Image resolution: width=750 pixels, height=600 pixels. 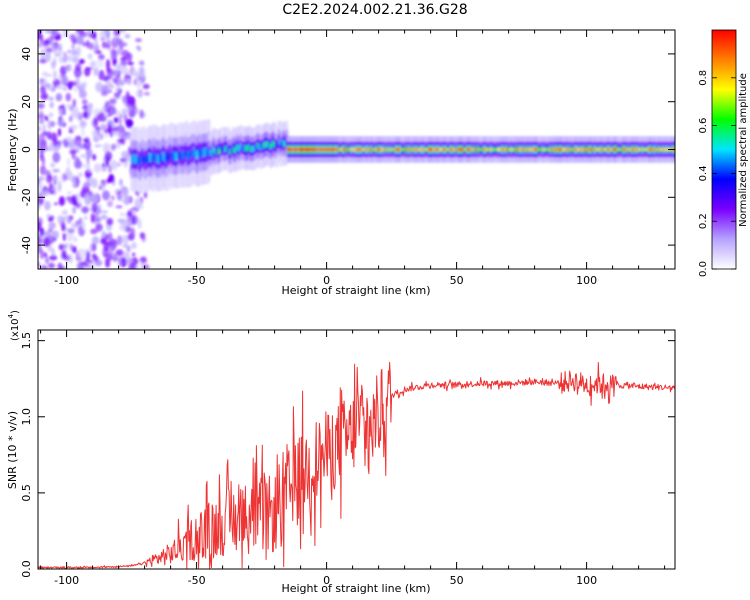 What do you see at coordinates (14, 325) in the screenshot?
I see `snr-y-multiplier: (x104)` at bounding box center [14, 325].